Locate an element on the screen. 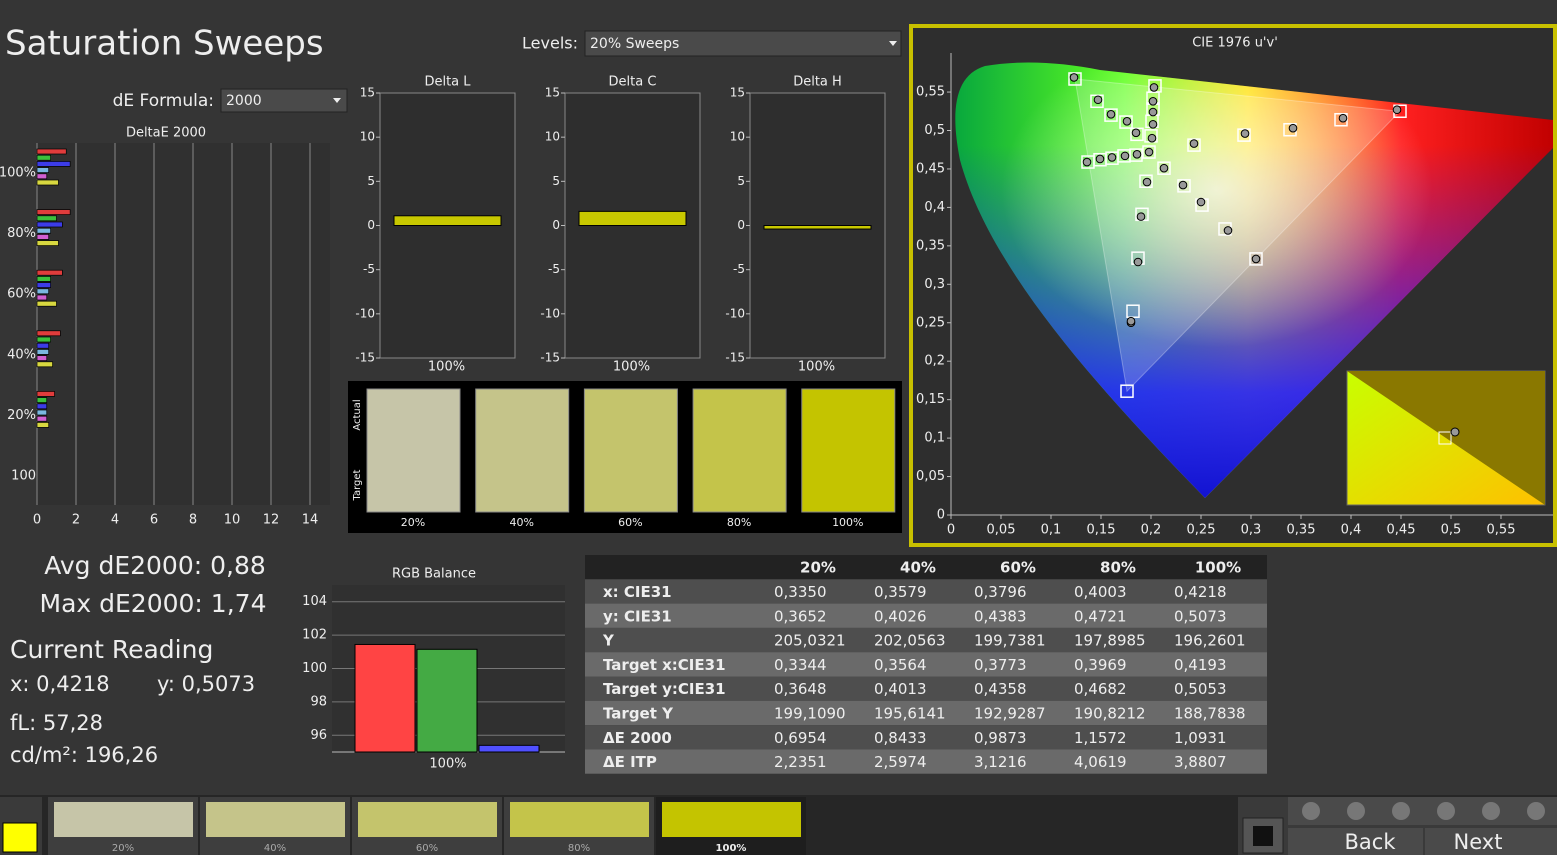 Image resolution: width=1557 pixels, height=855 pixels. current-color is located at coordinates (20, 837).